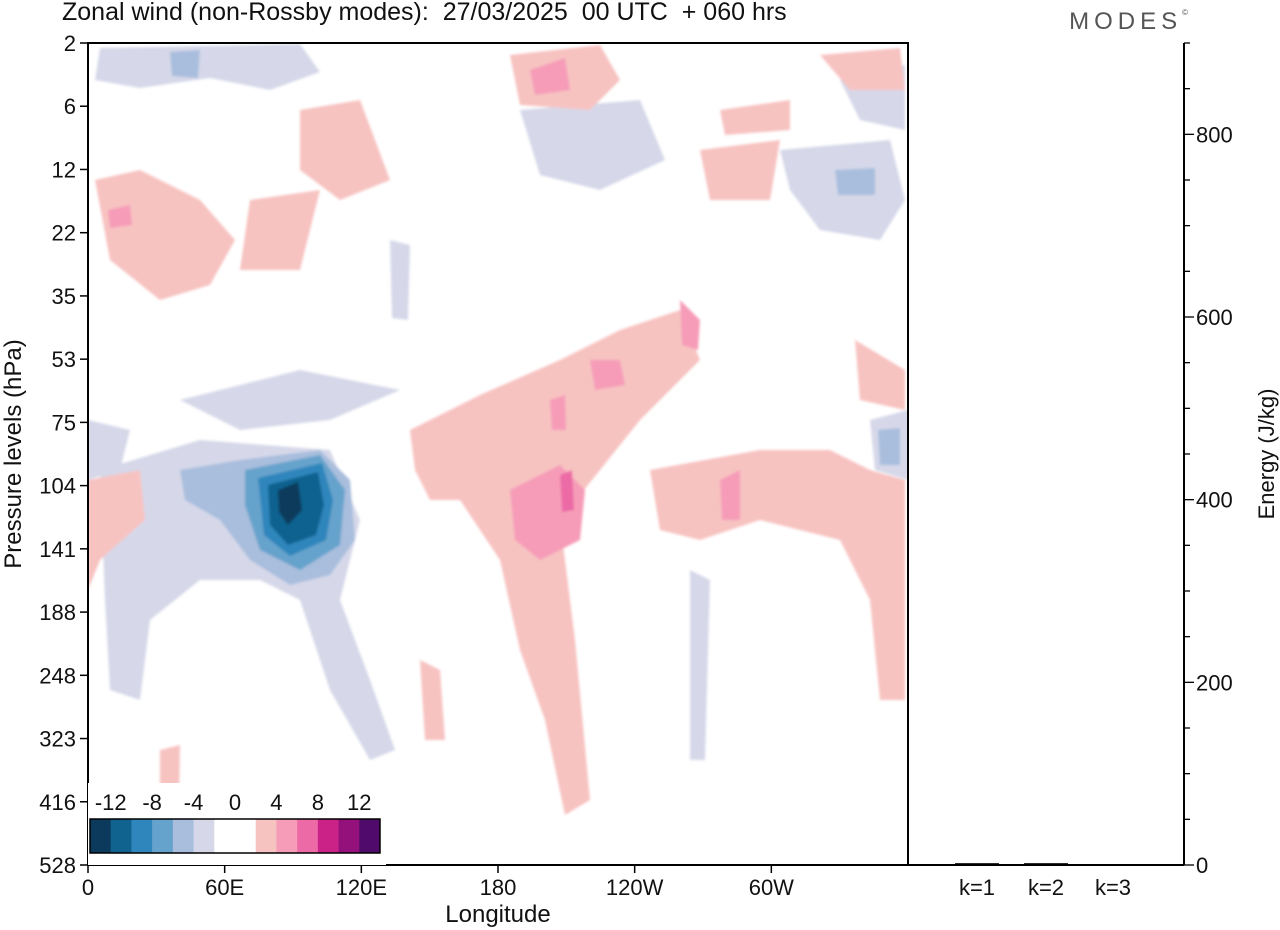  What do you see at coordinates (194, 802) in the screenshot?
I see `colorbar-tick-label: -4` at bounding box center [194, 802].